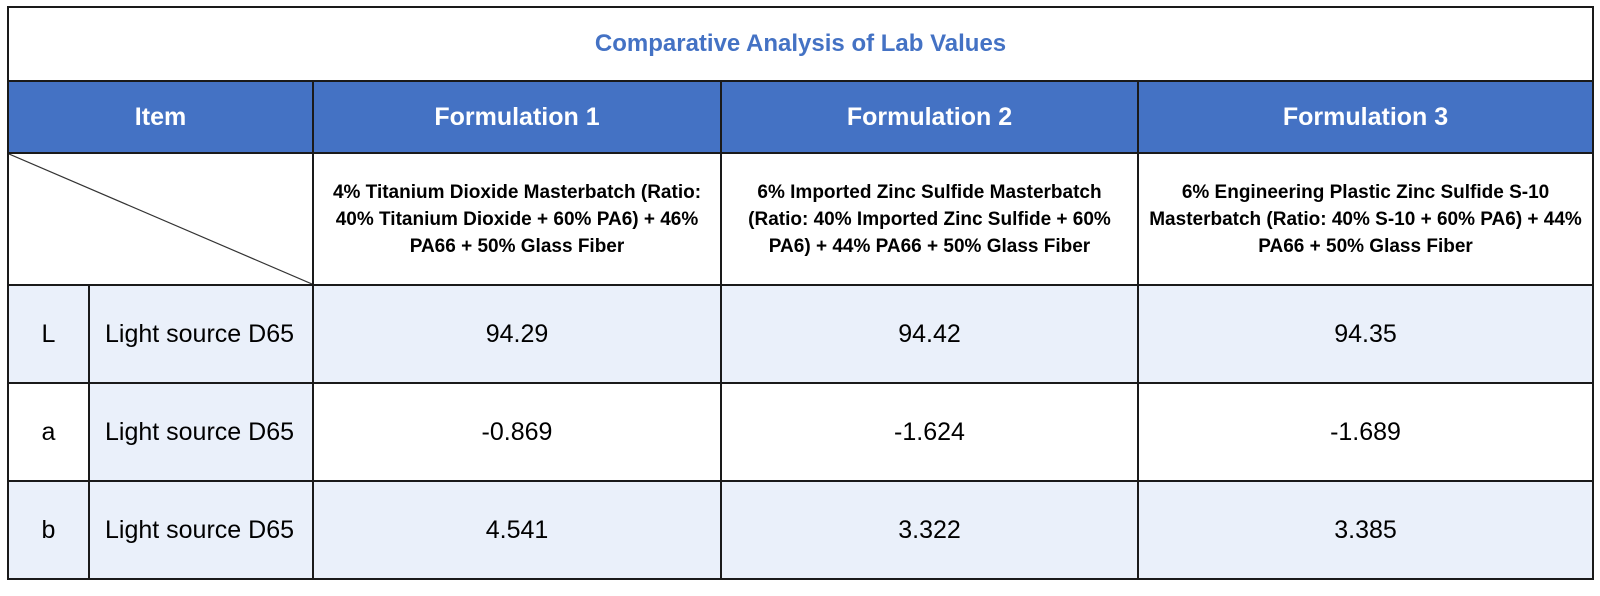 This screenshot has width=1600, height=596. I want to click on value-cell: 4.541, so click(517, 530).